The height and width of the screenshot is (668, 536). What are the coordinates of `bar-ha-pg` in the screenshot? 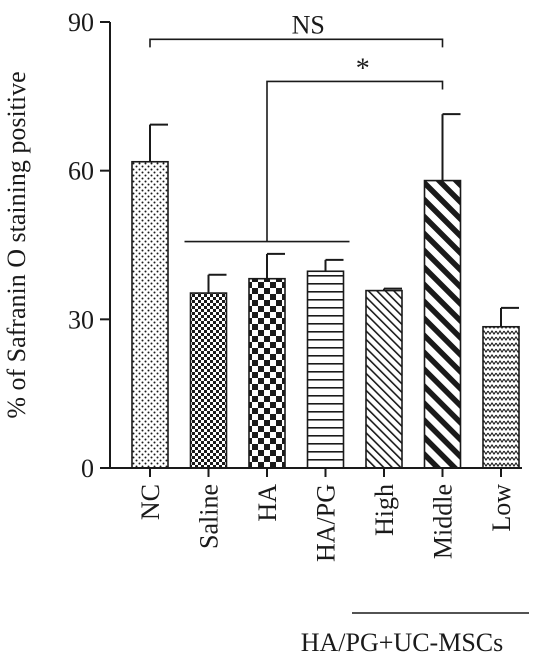 It's located at (325, 369).